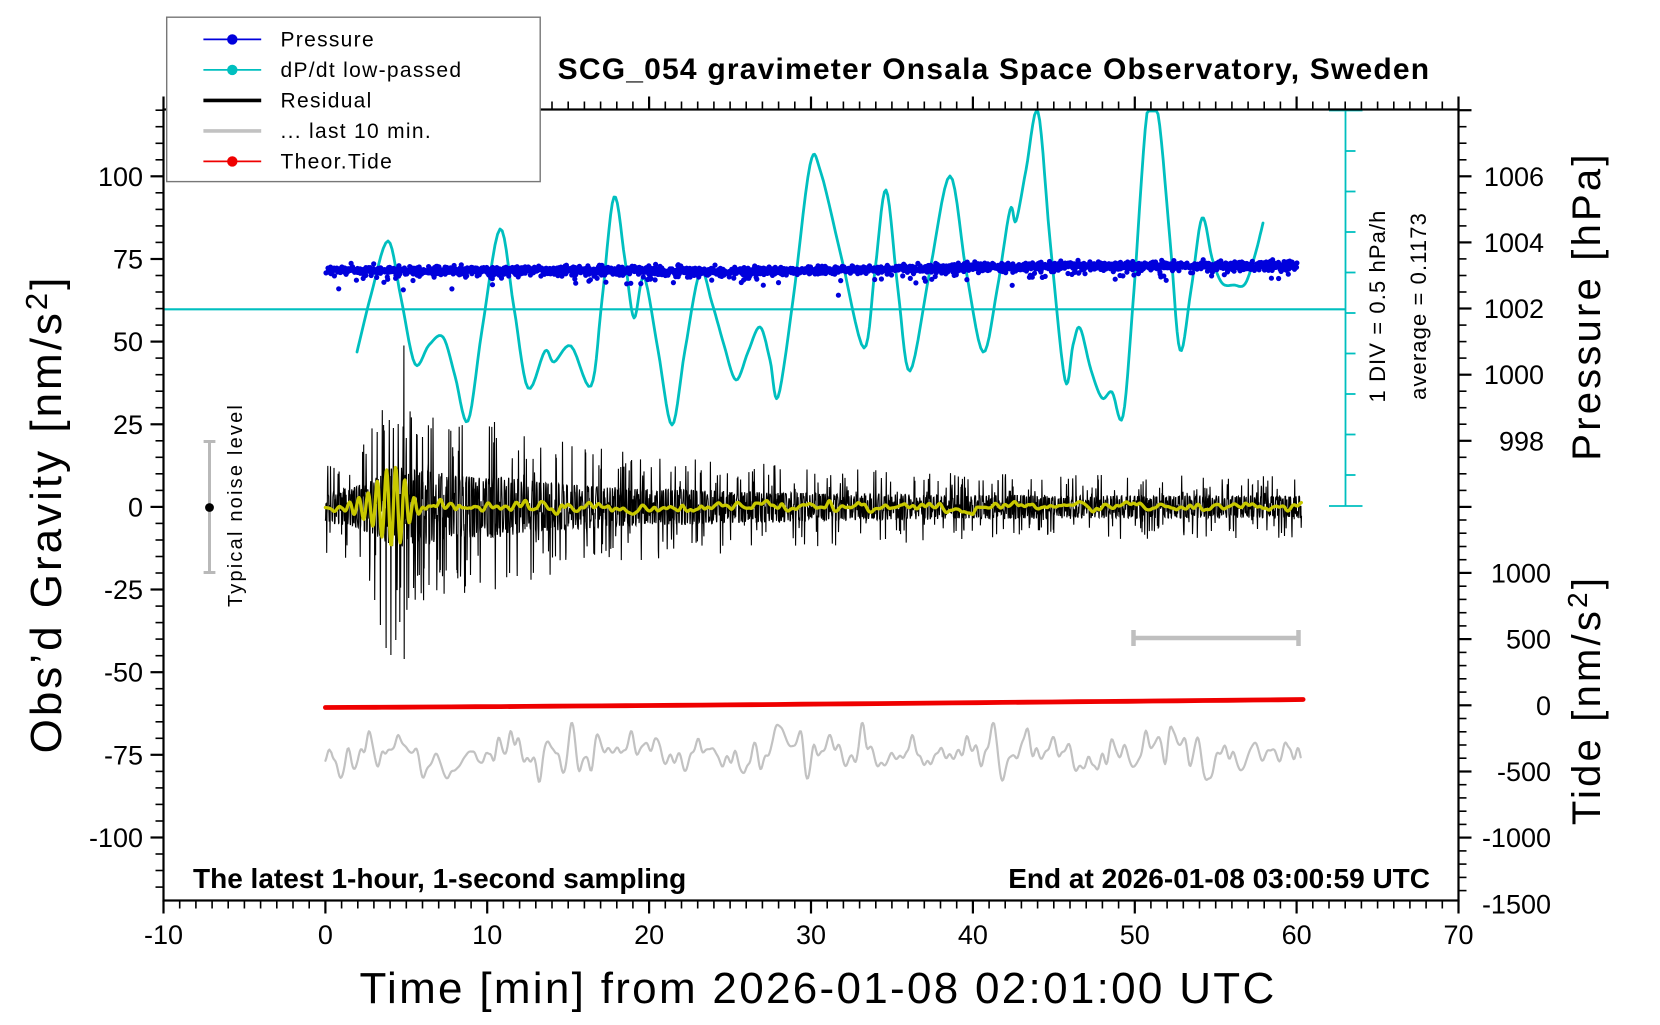 The width and height of the screenshot is (1660, 1025). Describe the element at coordinates (163, 935) in the screenshot. I see `svg-text: -10` at that location.